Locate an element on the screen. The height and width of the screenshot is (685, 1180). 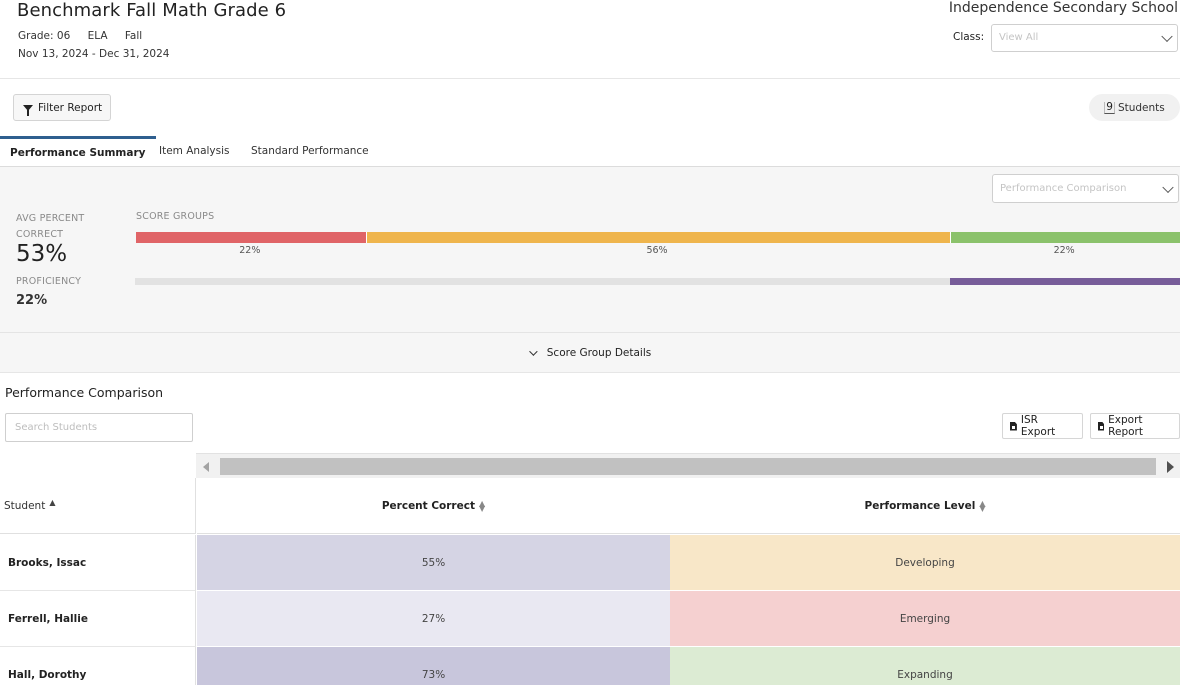
column-header-student-label: Student is located at coordinates (25, 505).